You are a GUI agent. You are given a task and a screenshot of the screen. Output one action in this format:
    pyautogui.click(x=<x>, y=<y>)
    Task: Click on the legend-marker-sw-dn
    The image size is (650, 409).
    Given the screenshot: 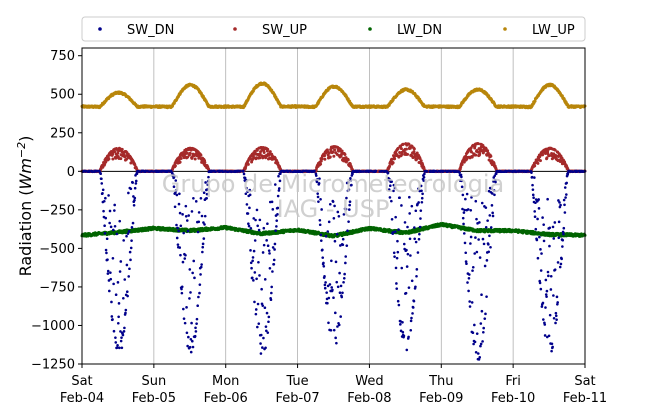 What is the action you would take?
    pyautogui.click(x=100, y=29)
    